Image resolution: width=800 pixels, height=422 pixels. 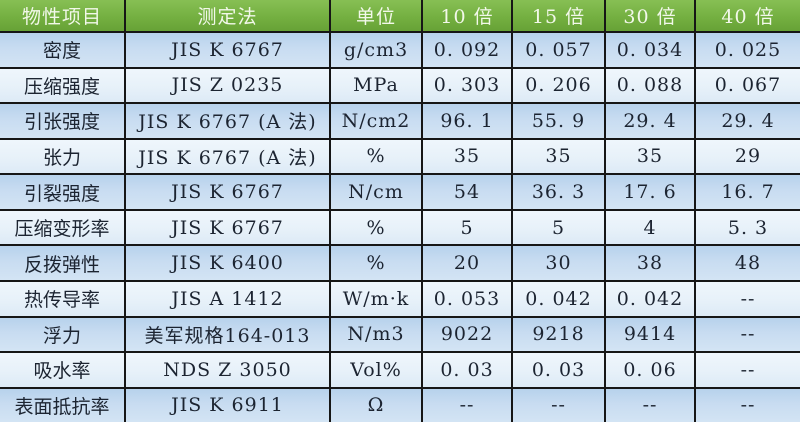 What do you see at coordinates (63, 50) in the screenshot?
I see `property-name-cell: 密度` at bounding box center [63, 50].